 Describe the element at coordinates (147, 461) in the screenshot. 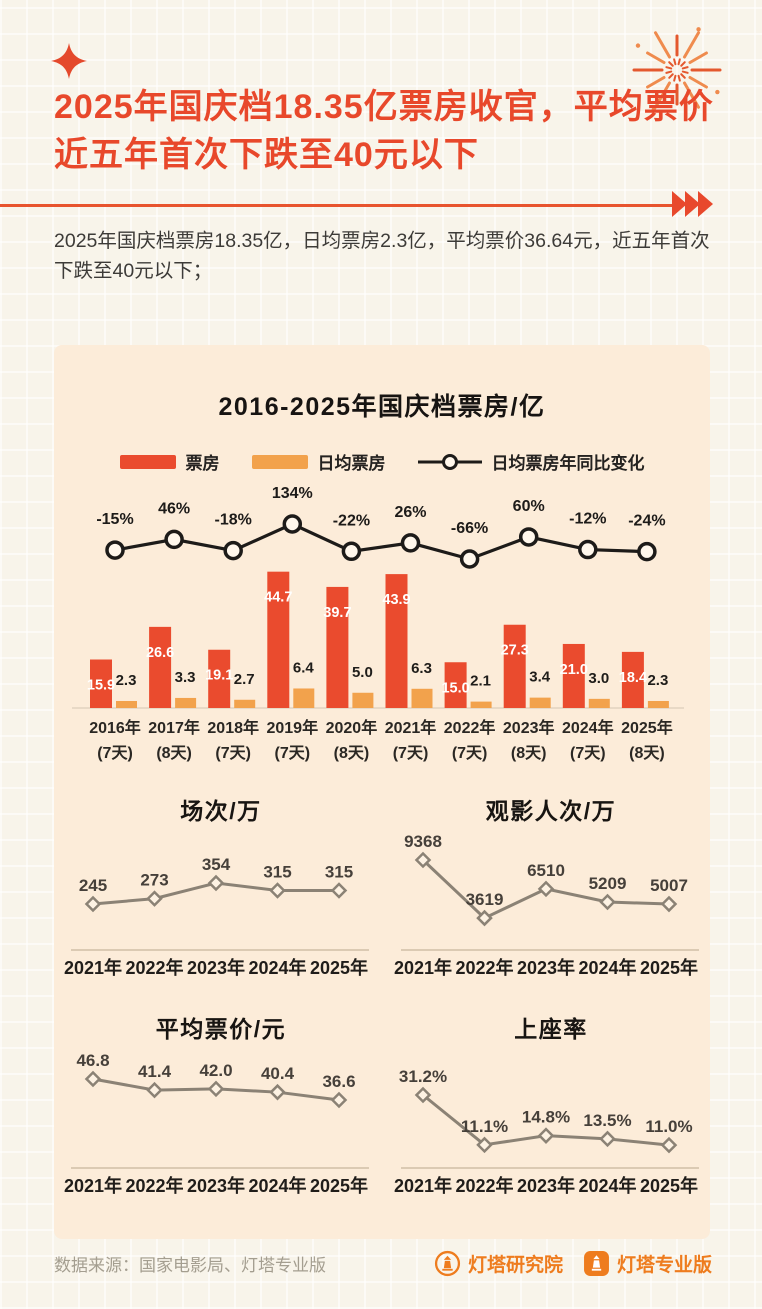

I see `boxoffice-swatch-icon` at that location.